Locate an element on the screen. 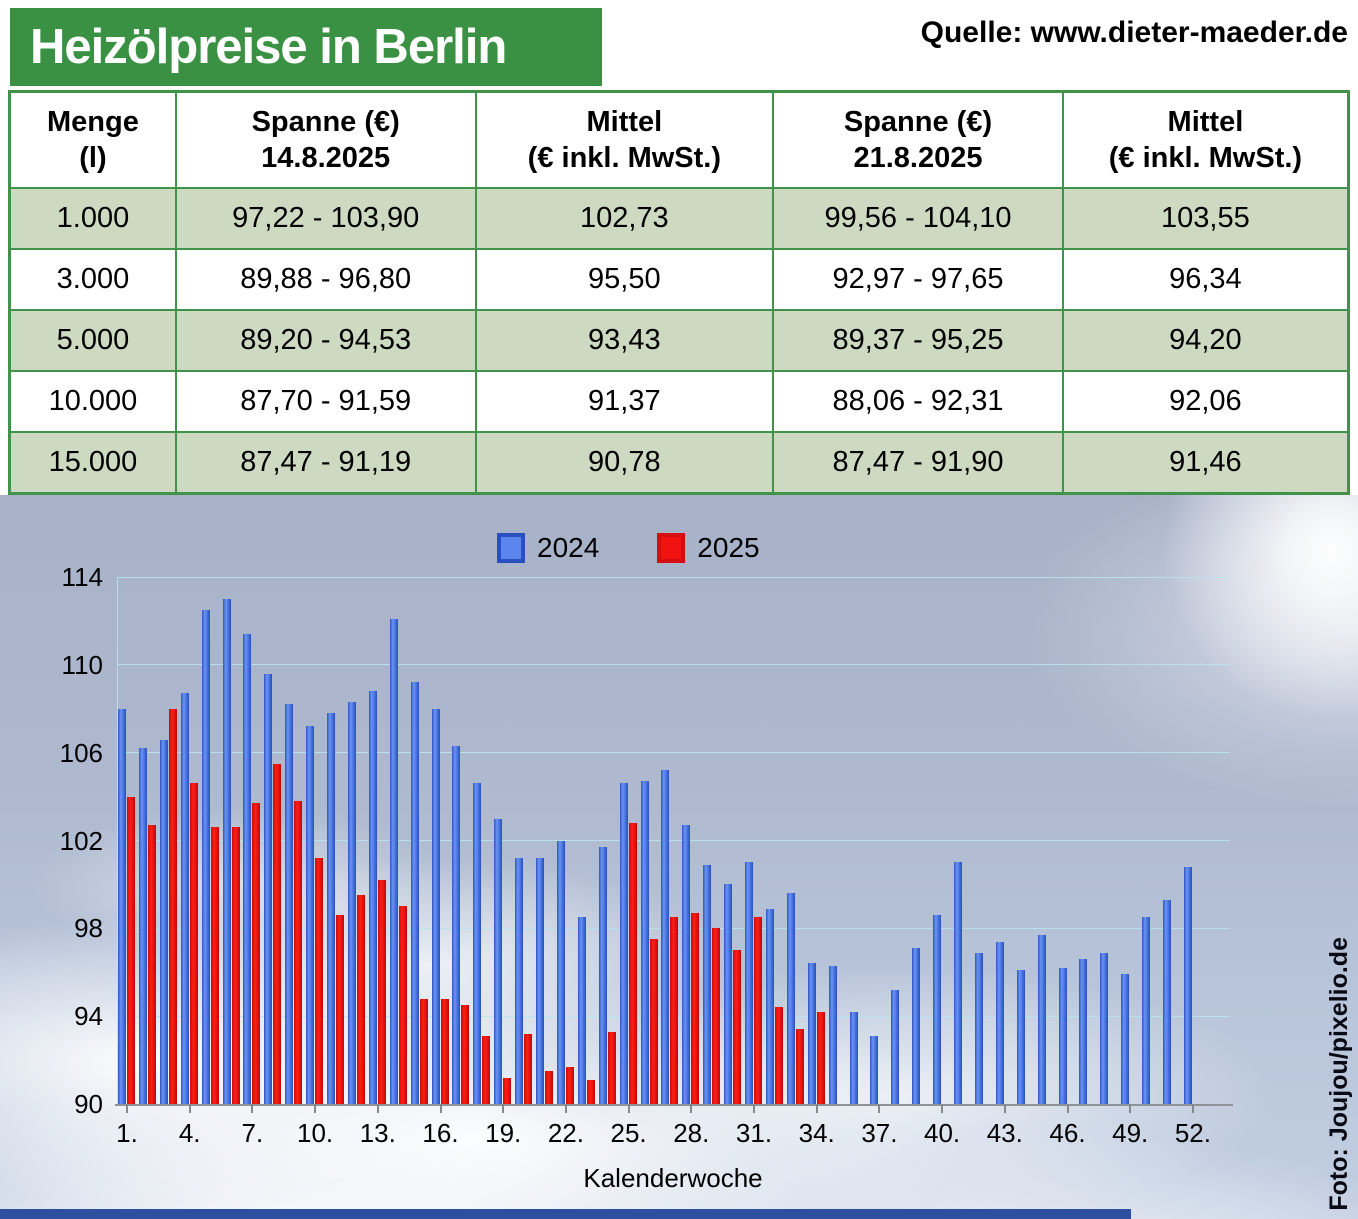 The width and height of the screenshot is (1358, 1219). y-tick-label: 94 is located at coordinates (88, 1016).